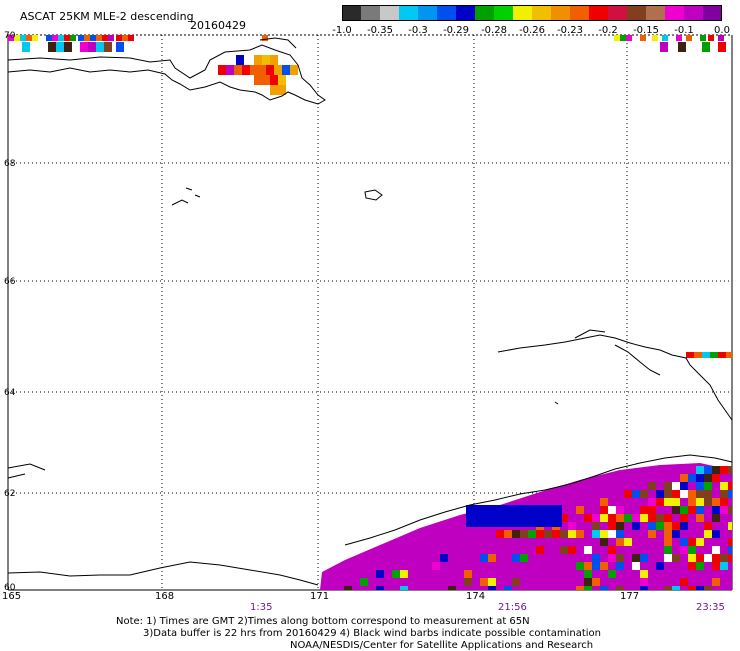 This screenshot has width=740, height=651. What do you see at coordinates (532, 30) in the screenshot?
I see `colorbar-tick-label: -0.26` at bounding box center [532, 30].